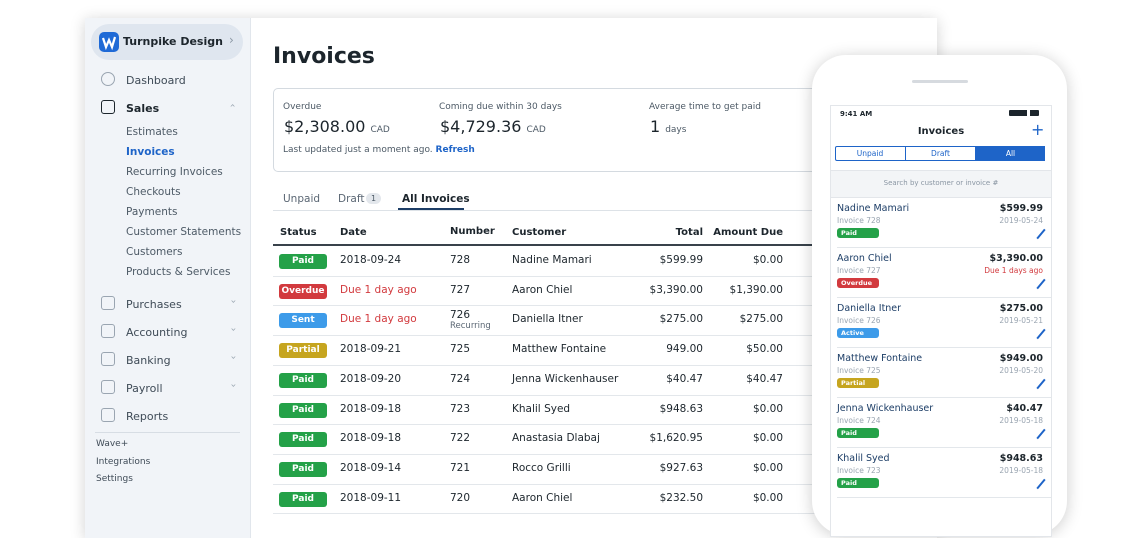  I want to click on item-date: 2019-05-24, so click(1021, 220).